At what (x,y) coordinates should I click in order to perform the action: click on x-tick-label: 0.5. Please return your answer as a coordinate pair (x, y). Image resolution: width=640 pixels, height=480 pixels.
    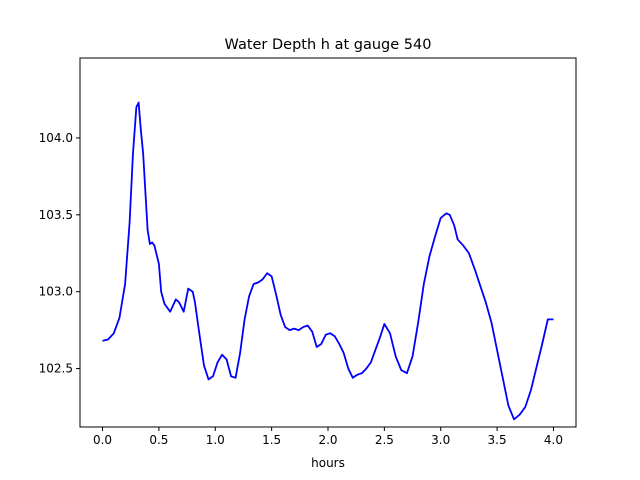
    Looking at the image, I should click on (158, 440).